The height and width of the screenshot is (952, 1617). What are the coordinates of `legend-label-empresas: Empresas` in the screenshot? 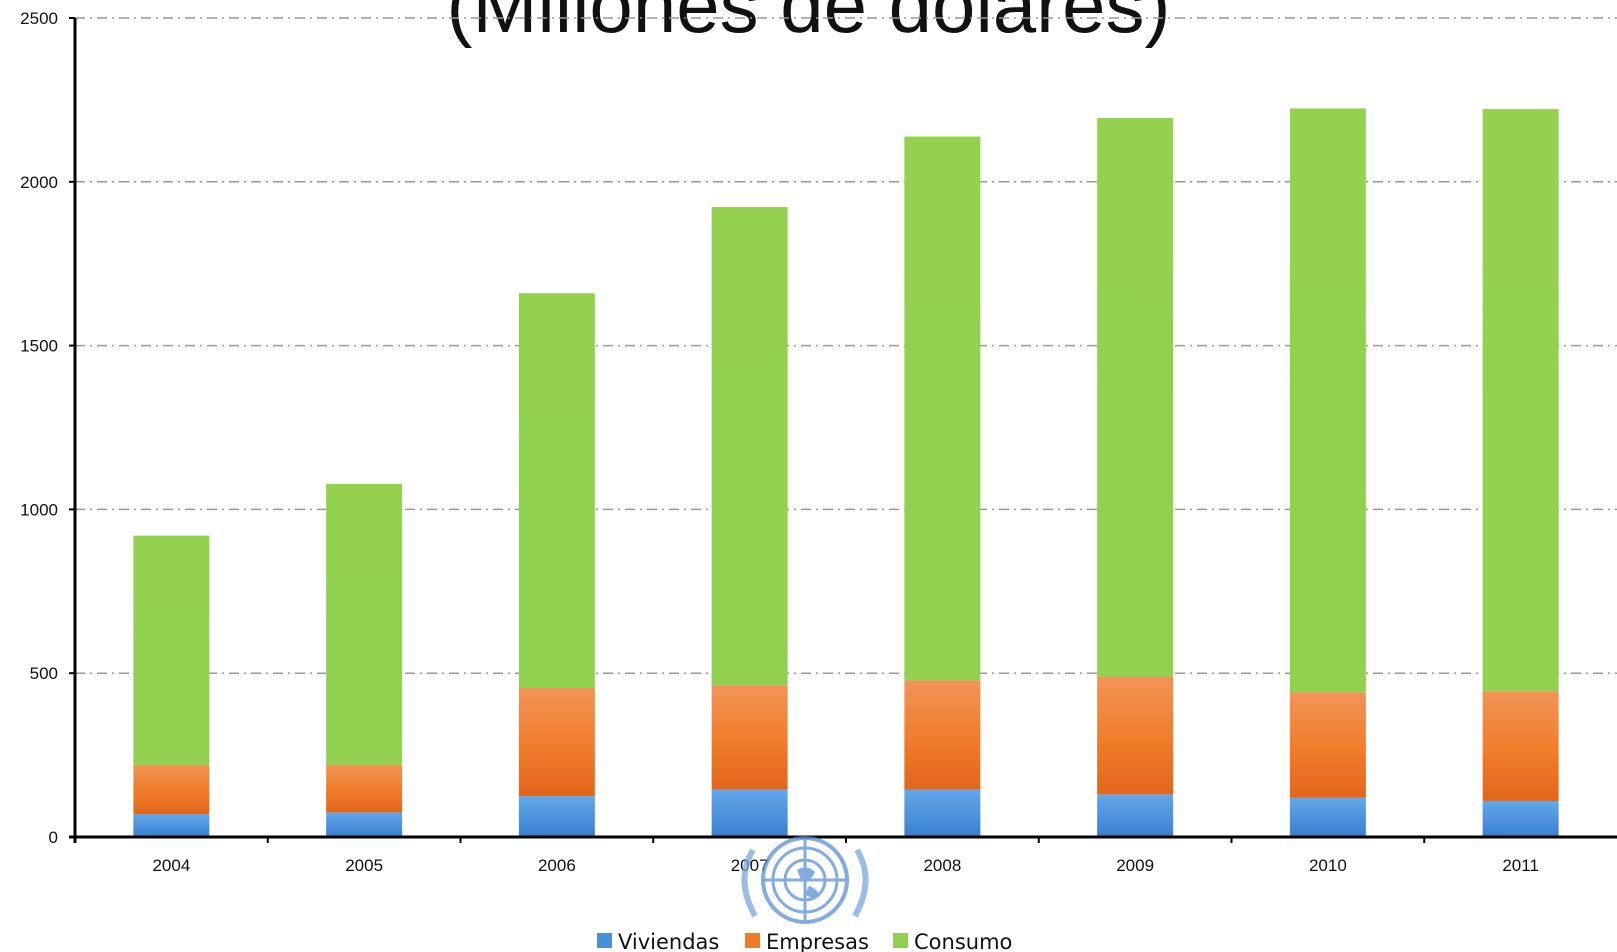 It's located at (817, 941).